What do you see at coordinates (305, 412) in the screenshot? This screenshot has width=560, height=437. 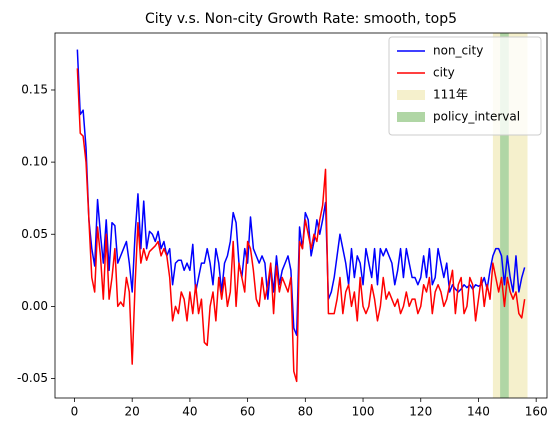 I see `x-tick-label: 80` at bounding box center [305, 412].